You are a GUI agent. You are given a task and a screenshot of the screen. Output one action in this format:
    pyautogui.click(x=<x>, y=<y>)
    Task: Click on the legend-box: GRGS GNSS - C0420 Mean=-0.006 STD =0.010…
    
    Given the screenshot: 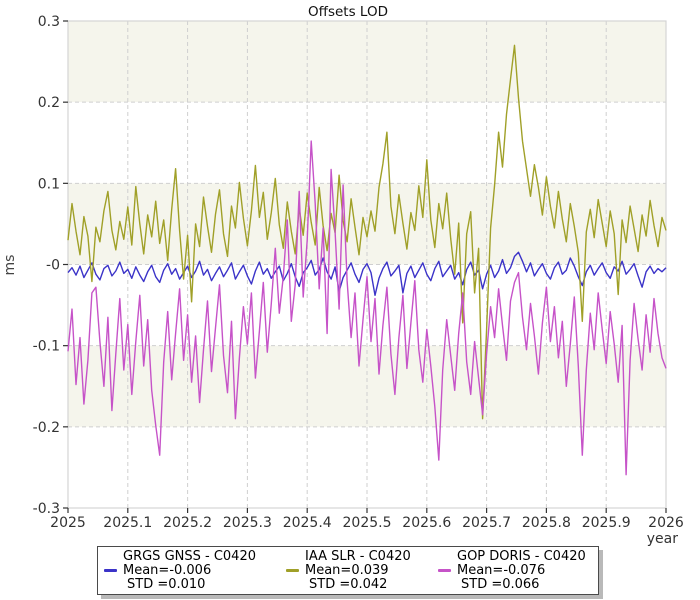 What is the action you would take?
    pyautogui.click(x=348, y=571)
    